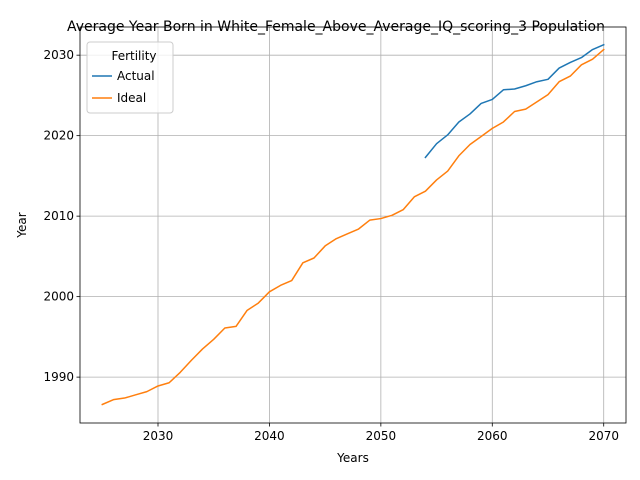 The width and height of the screenshot is (640, 480). I want to click on y-tick-label: 2030, so click(58, 55).